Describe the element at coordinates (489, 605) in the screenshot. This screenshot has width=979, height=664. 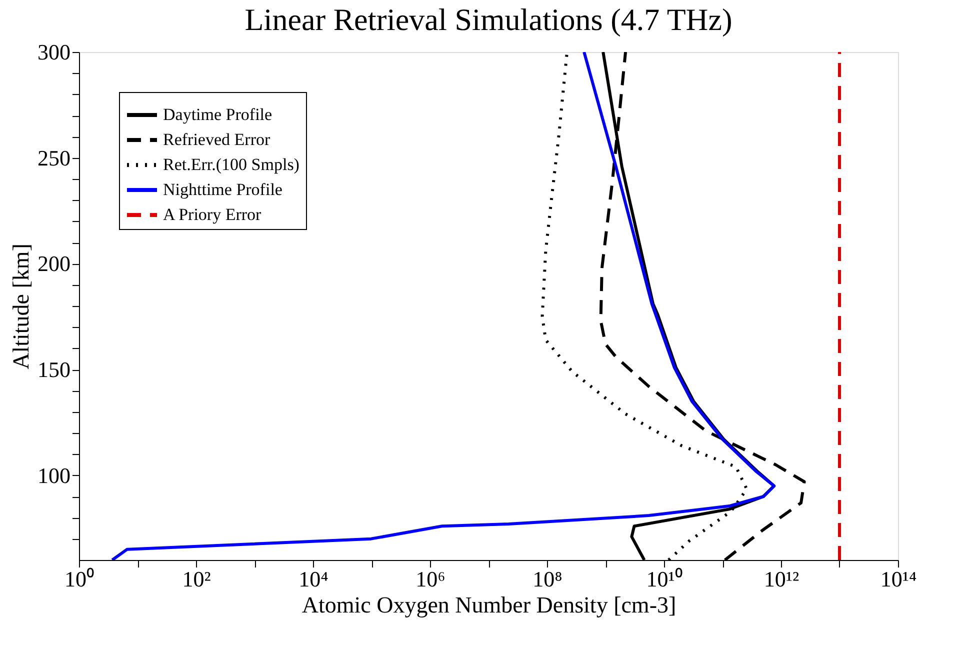
I see `x-axis-title: Atomic Oxygen Number Density [cm-3]` at that location.